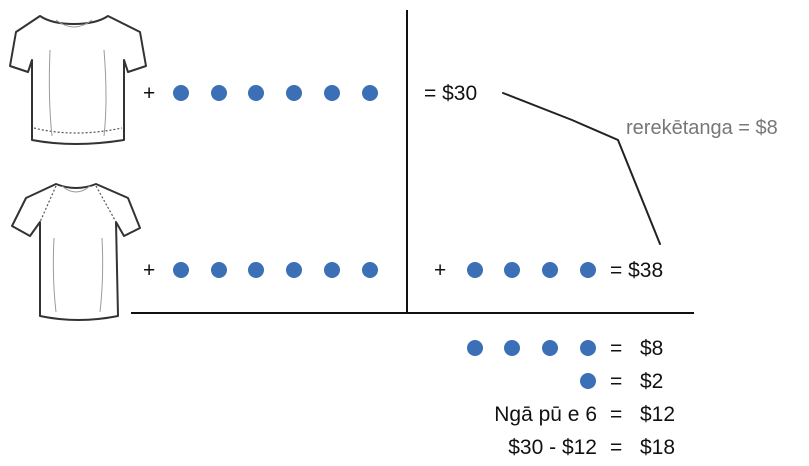  What do you see at coordinates (581, 168) in the screenshot?
I see `annotation-pointer` at bounding box center [581, 168].